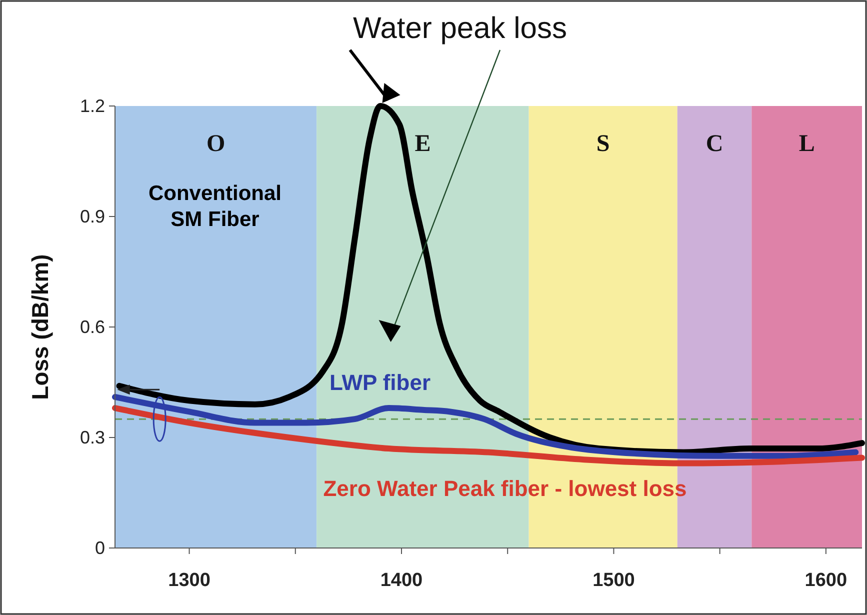 The width and height of the screenshot is (867, 615). I want to click on y-tick-label: 0.6, so click(92, 327).